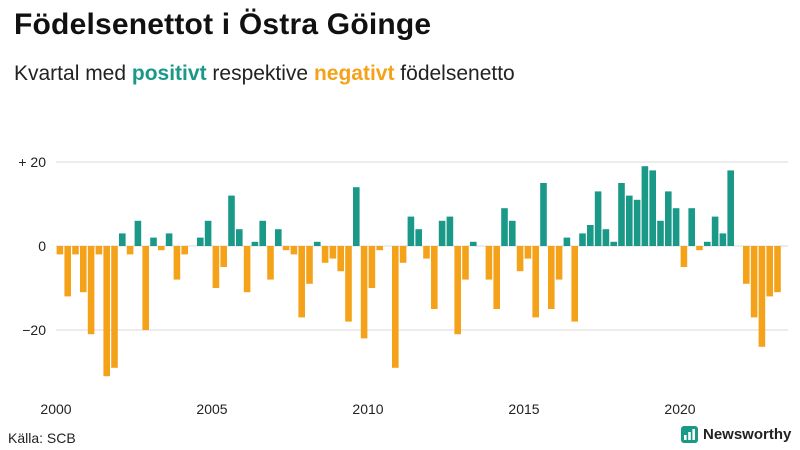 The image size is (800, 450). What do you see at coordinates (211, 409) in the screenshot?
I see `x-tick-label: 2005` at bounding box center [211, 409].